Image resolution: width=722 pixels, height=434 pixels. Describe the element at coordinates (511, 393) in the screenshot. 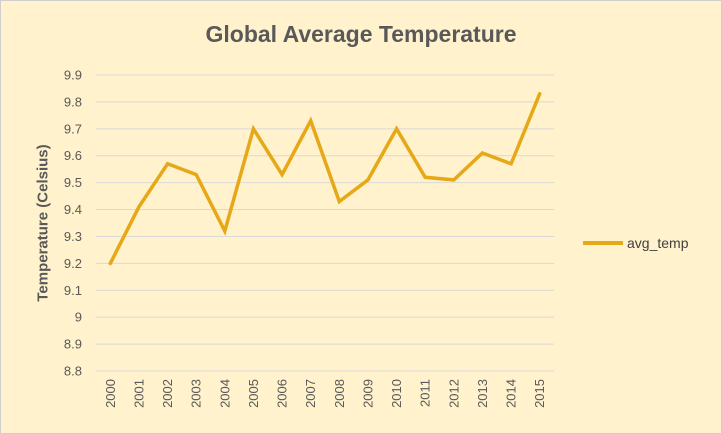

I see `x-tick-label: 2014` at that location.